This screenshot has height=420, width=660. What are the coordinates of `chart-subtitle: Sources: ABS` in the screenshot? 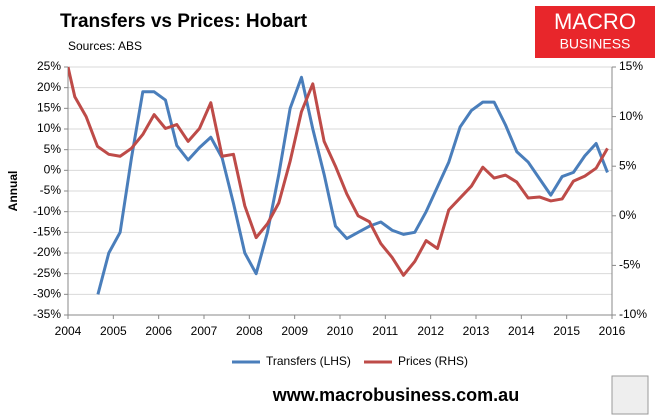 It's located at (105, 46).